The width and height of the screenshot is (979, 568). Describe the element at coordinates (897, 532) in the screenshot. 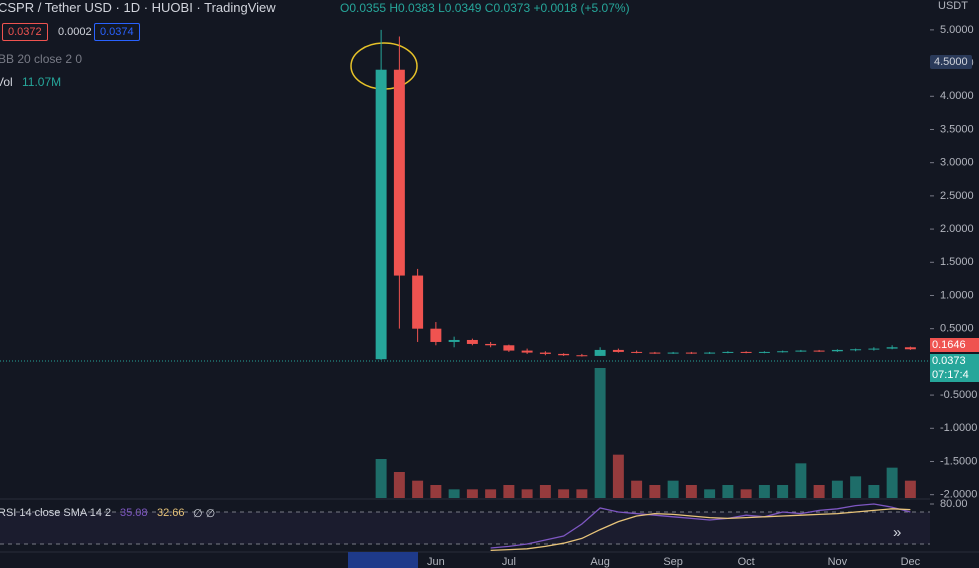

I see `scroll-button: »` at that location.